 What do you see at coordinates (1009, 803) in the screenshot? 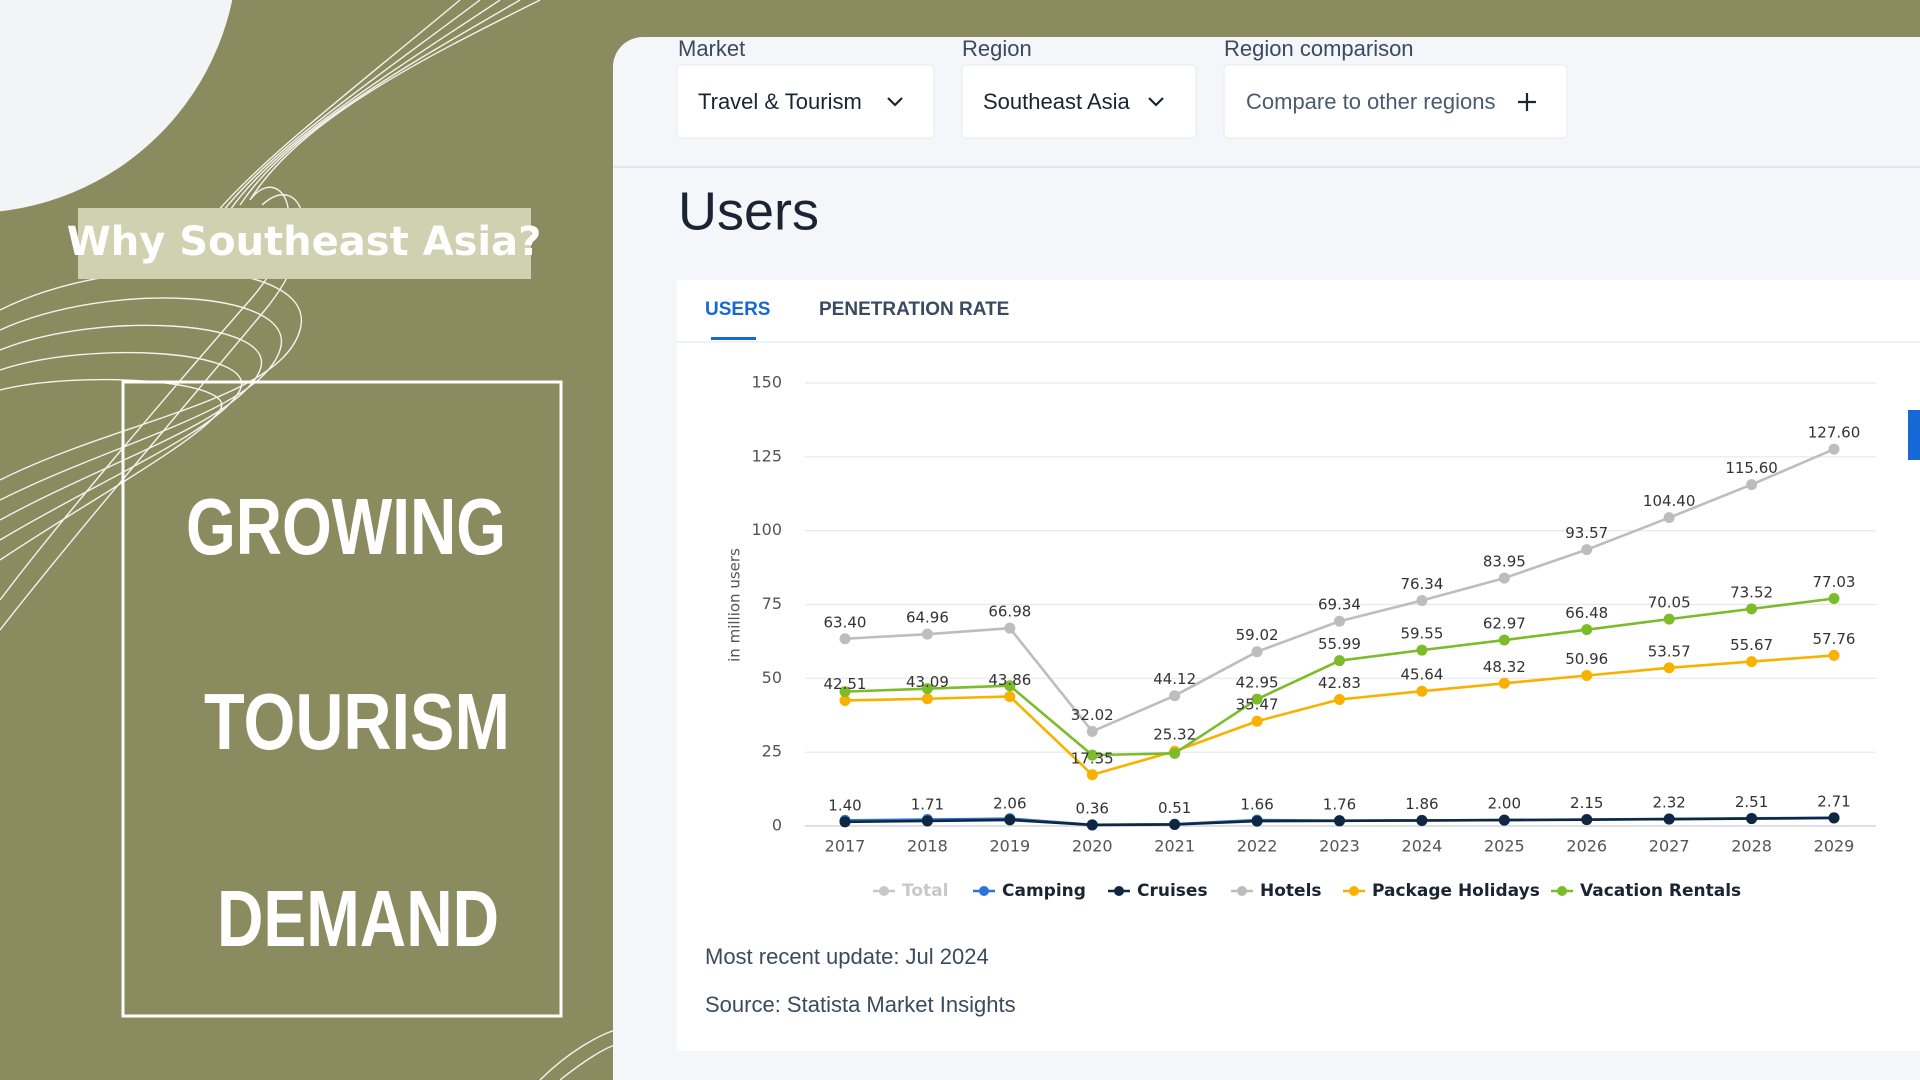
I see `data-label: 2.06` at bounding box center [1009, 803].